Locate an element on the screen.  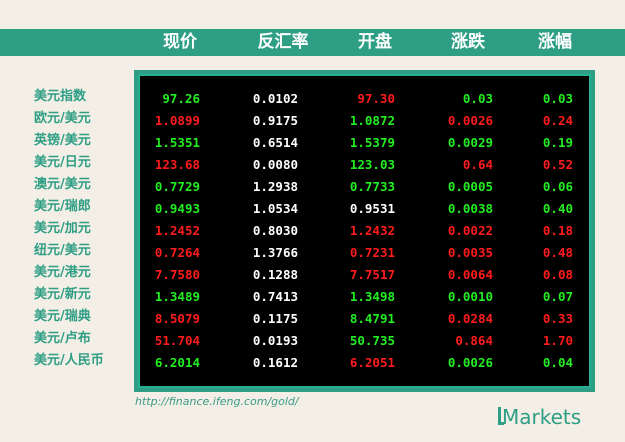
inverse-rate-value: 0.9175 is located at coordinates (275, 120).